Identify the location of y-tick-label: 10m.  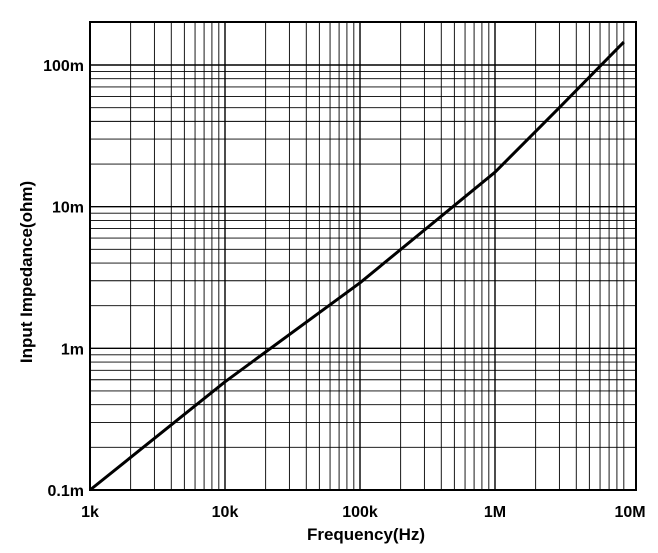
(68, 208).